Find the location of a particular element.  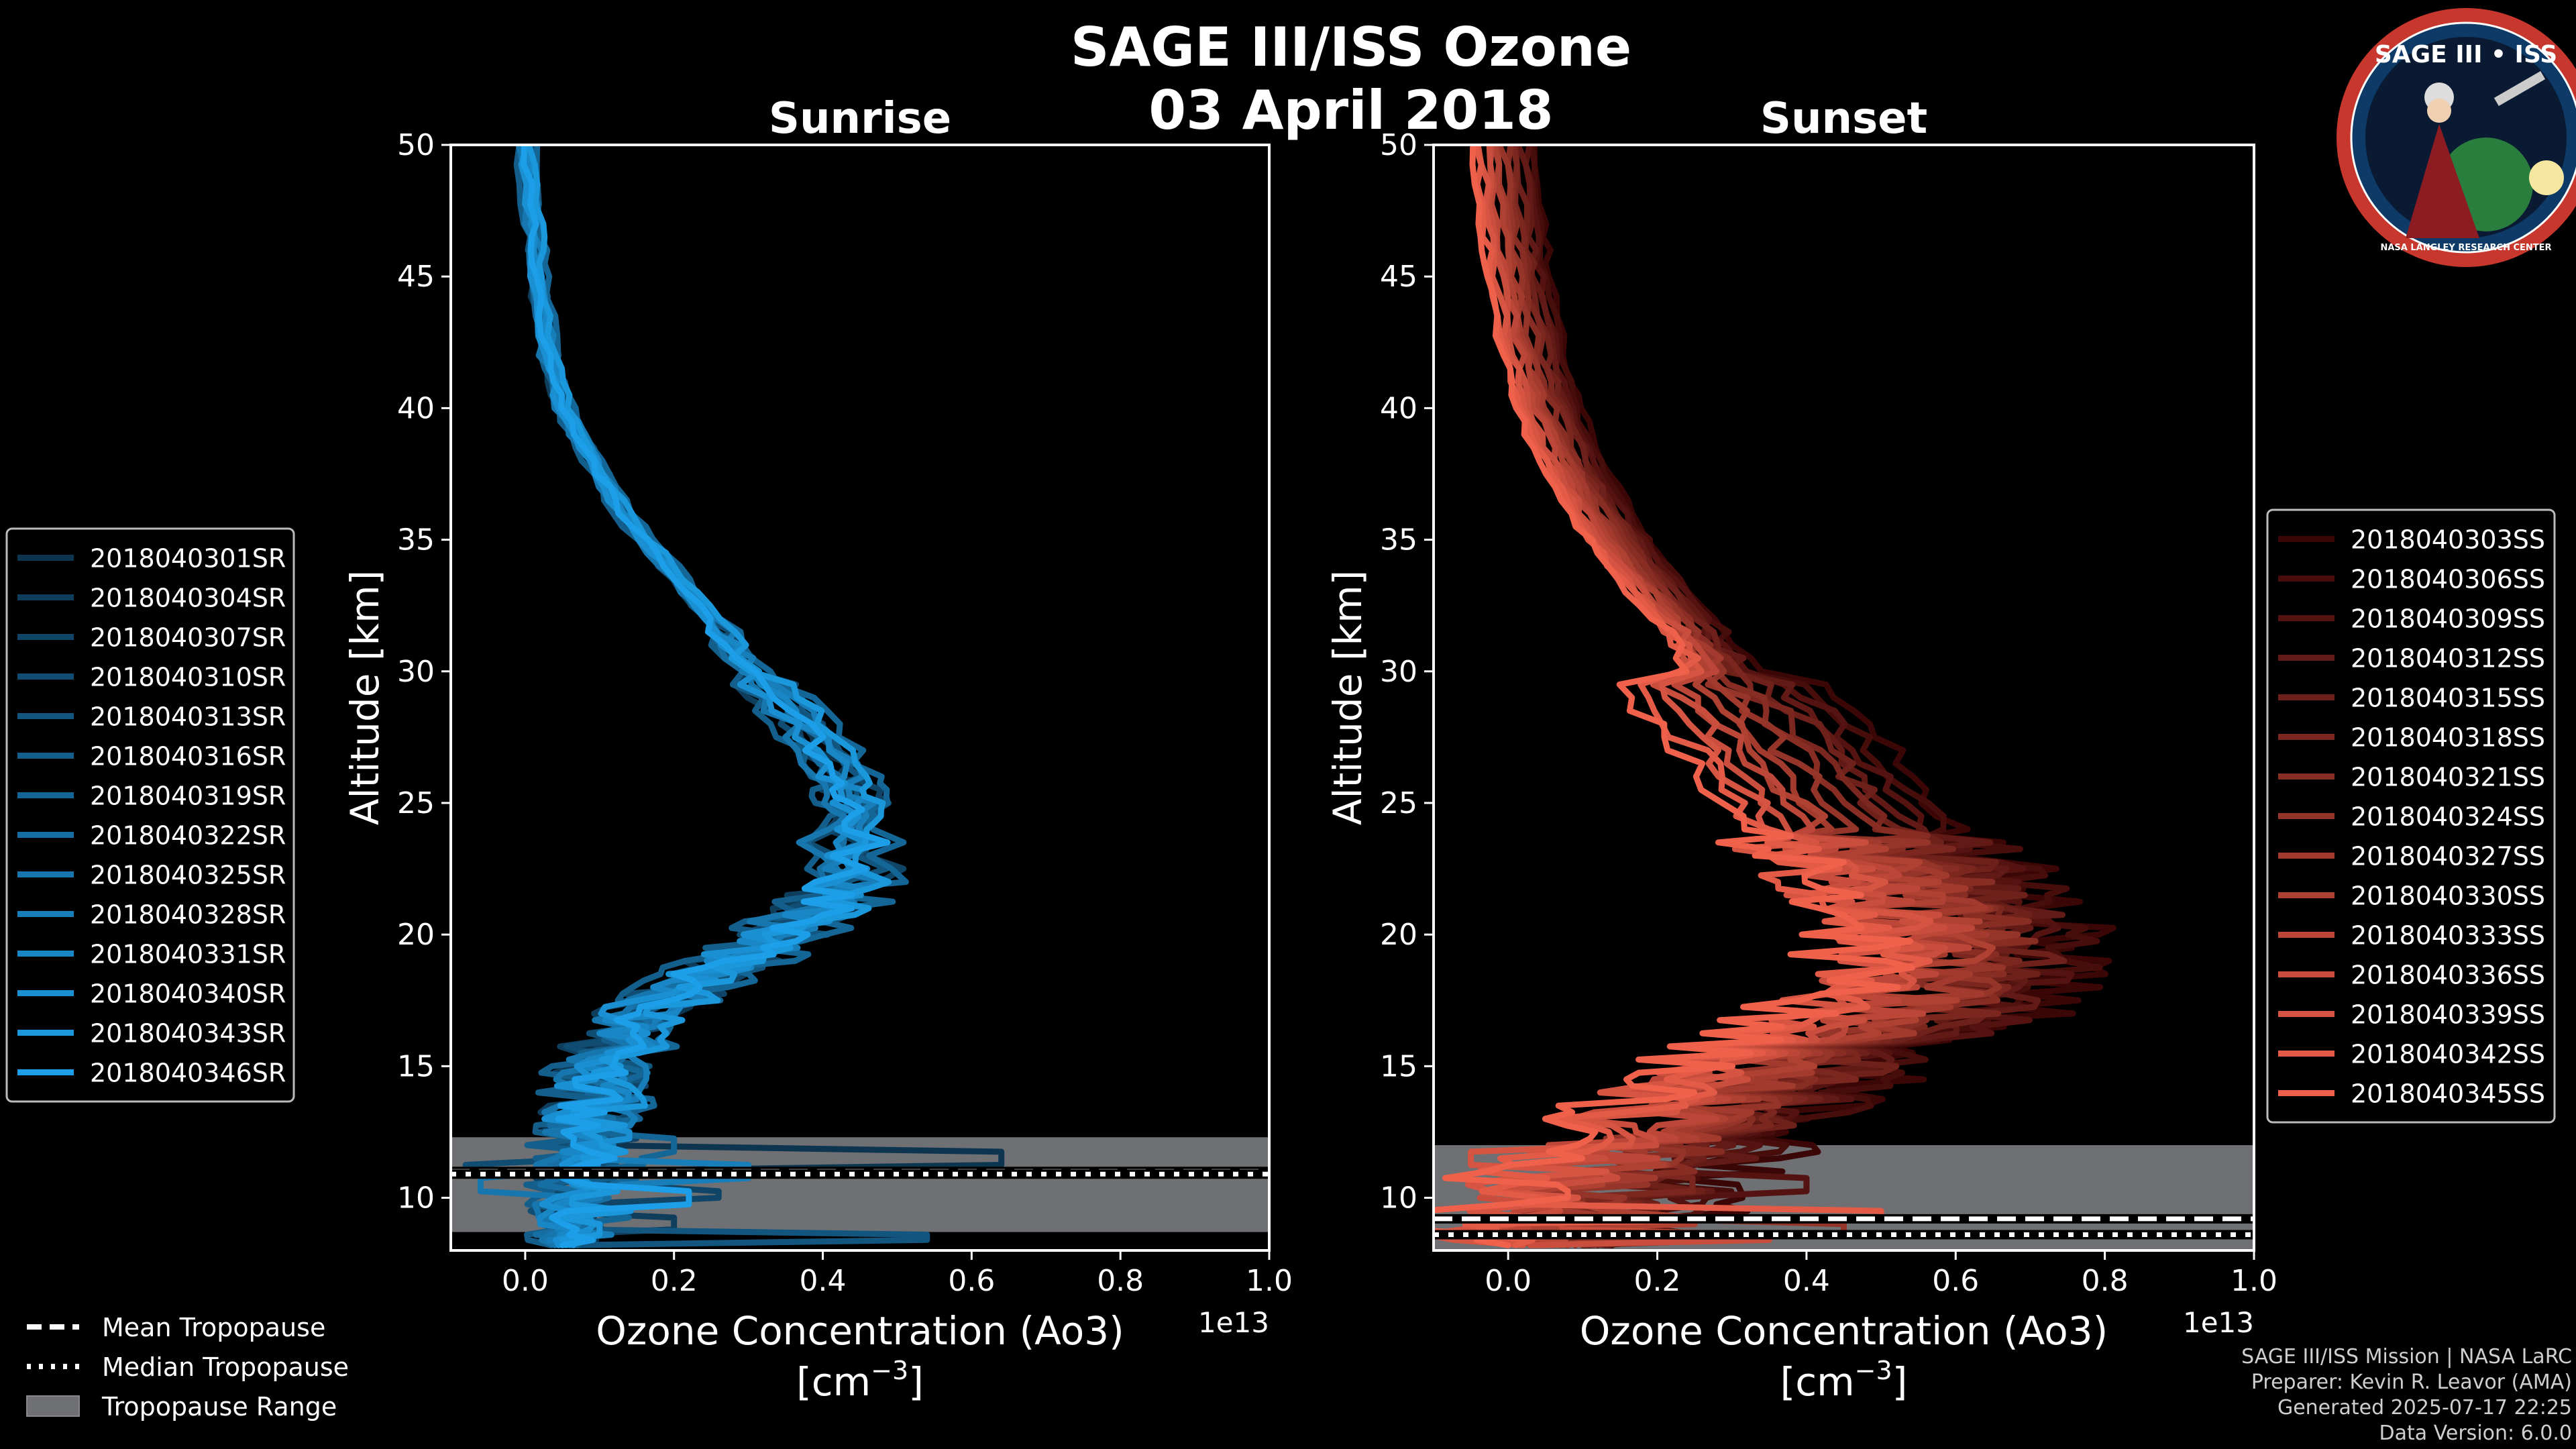

sunset-x-tick-label: 0.4 is located at coordinates (1806, 1281).